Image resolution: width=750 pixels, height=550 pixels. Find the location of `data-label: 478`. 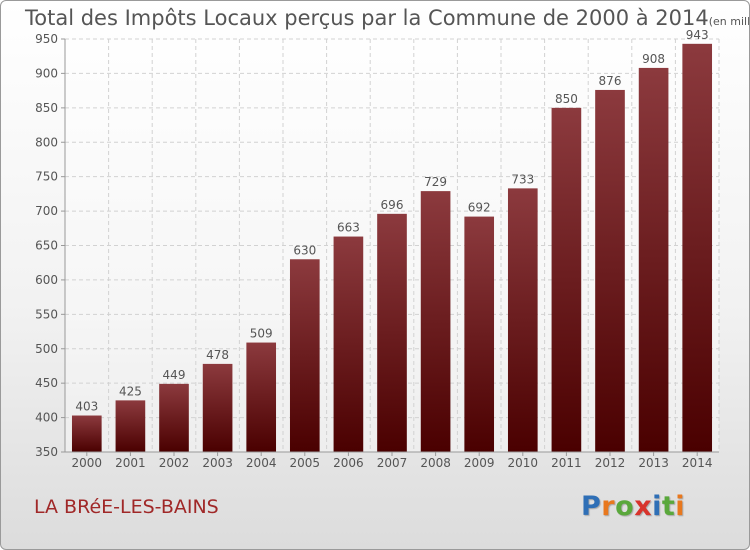

data-label: 478 is located at coordinates (217, 355).